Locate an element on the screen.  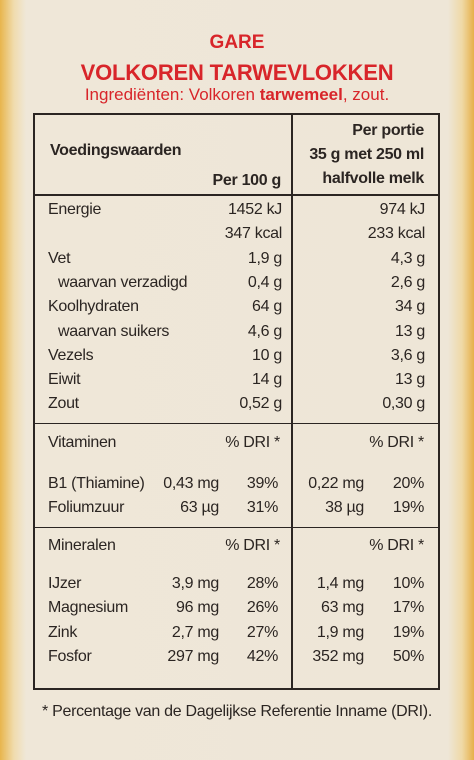
nutrient-label: waarvan verzadigd is located at coordinates (123, 282).